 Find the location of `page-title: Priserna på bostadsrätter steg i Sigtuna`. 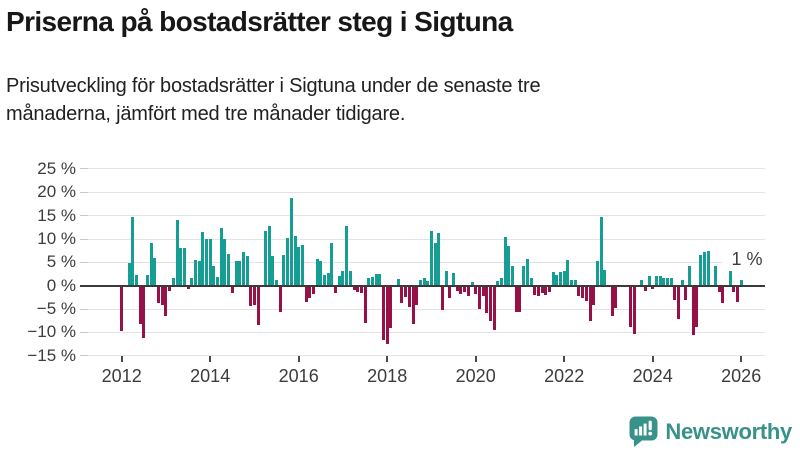

page-title: Priserna på bostadsrätter steg i Sigtuna is located at coordinates (259, 21).